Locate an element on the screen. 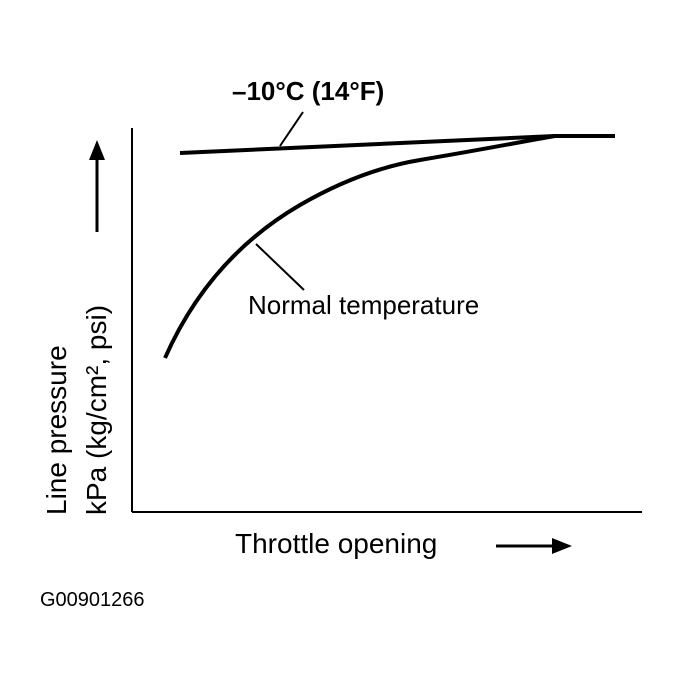 This screenshot has width=679, height=680. x-arrow-head is located at coordinates (562, 546).